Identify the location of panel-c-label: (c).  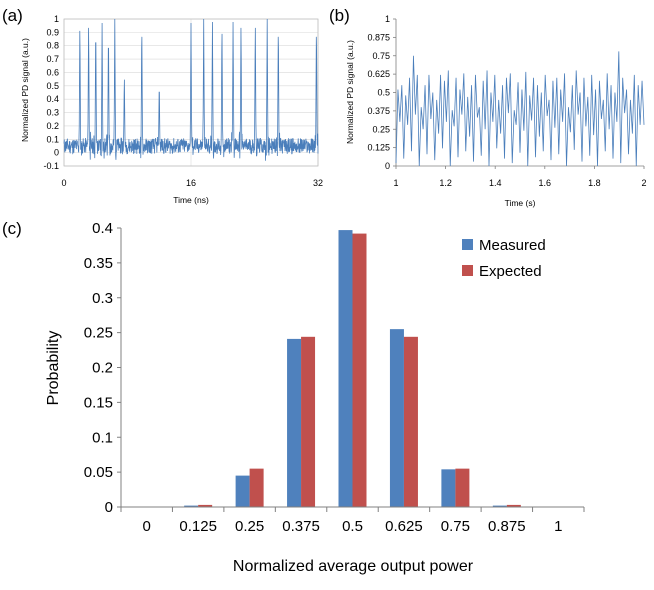
(12, 228).